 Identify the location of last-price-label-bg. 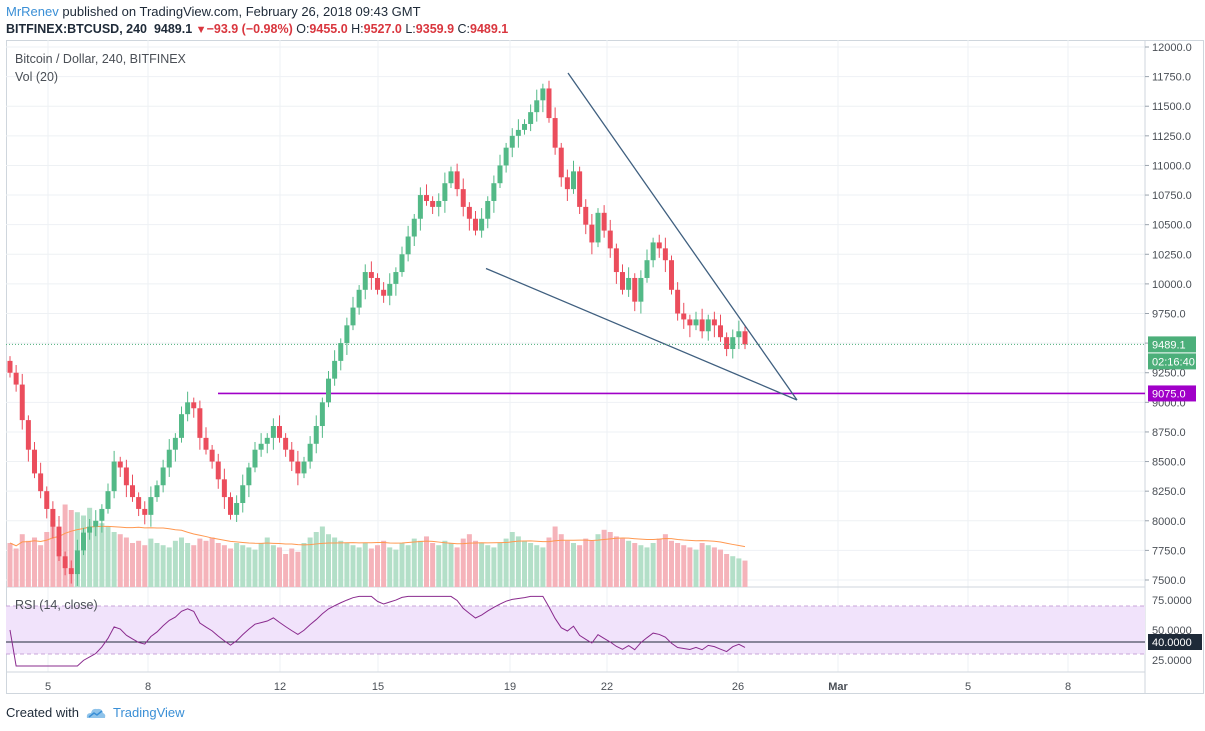
(1172, 344).